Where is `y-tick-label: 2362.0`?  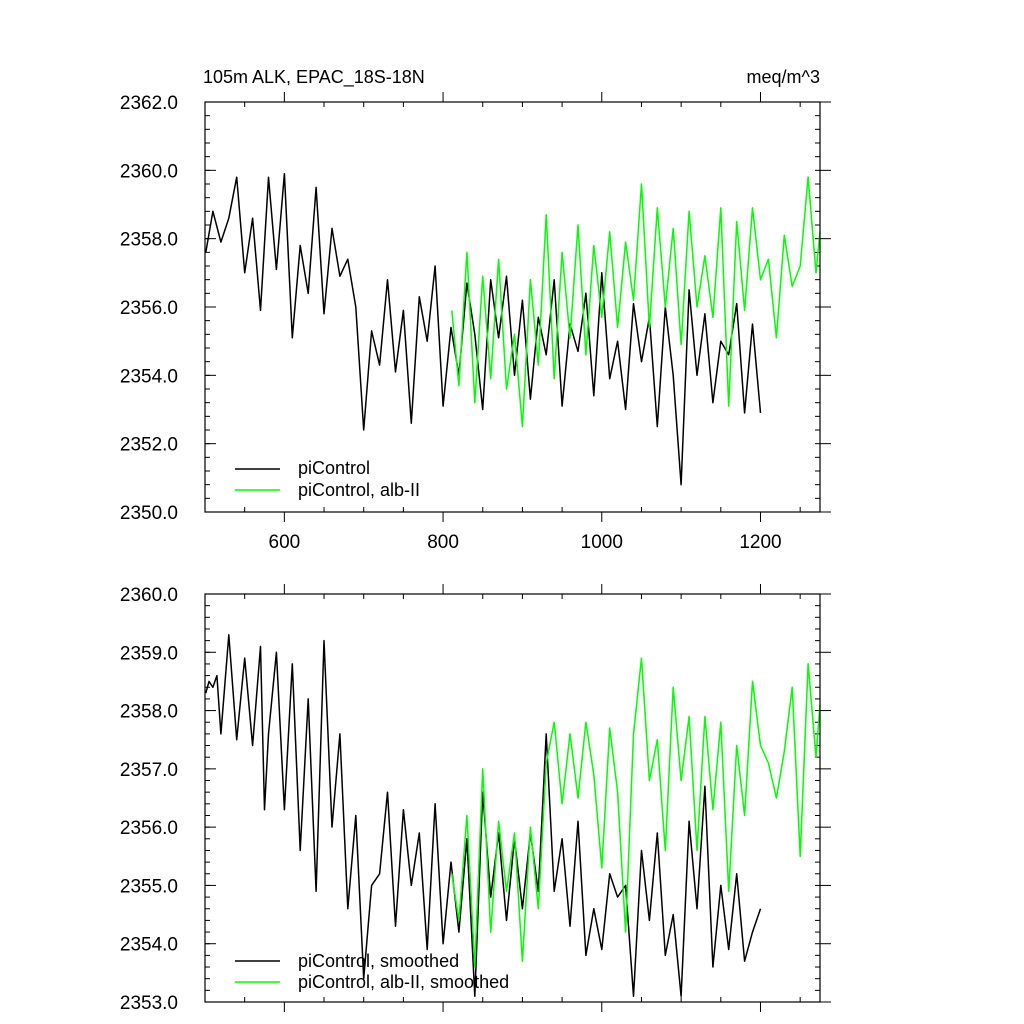 y-tick-label: 2362.0 is located at coordinates (149, 103).